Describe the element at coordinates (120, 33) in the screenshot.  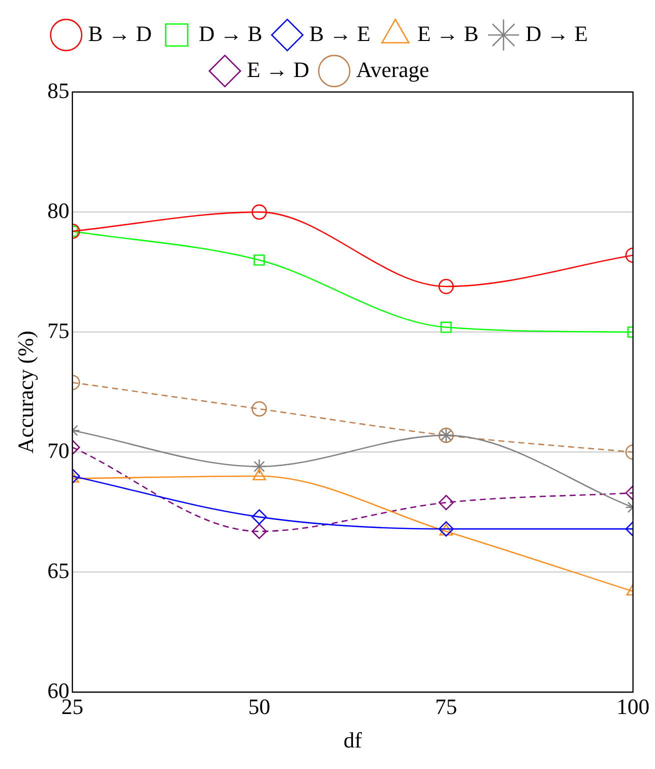
I see `legend-label: B → D` at that location.